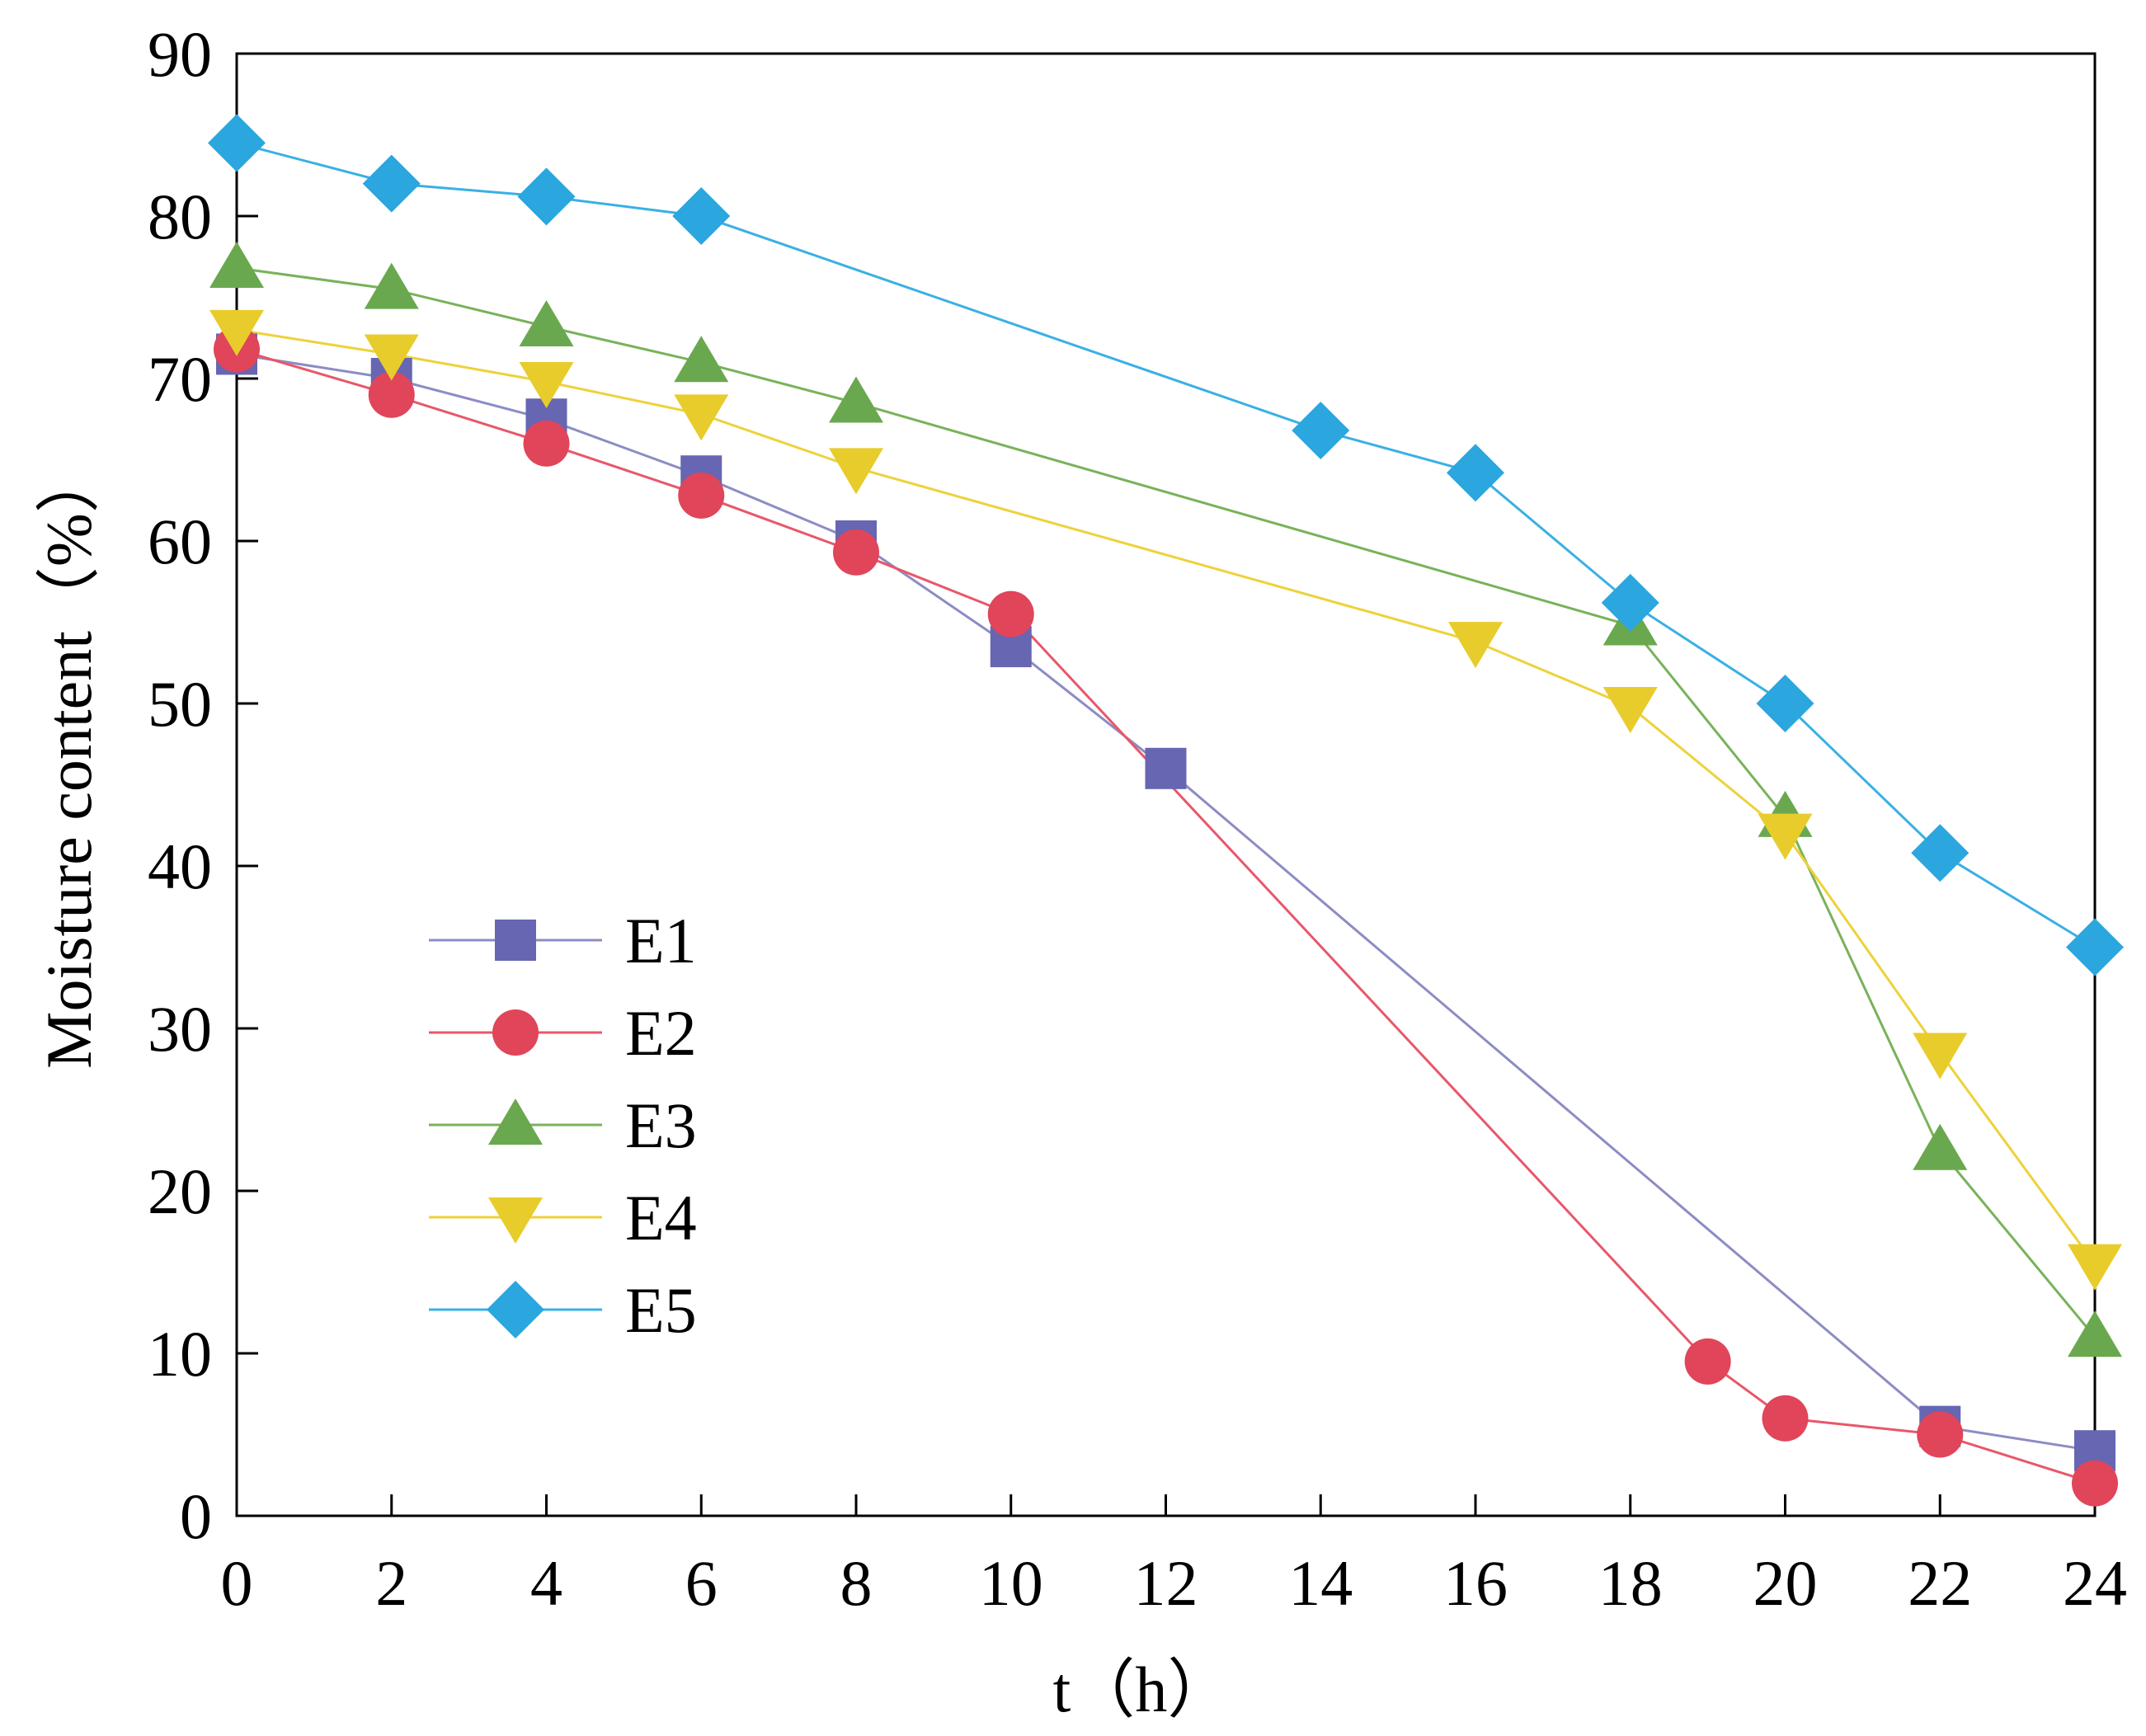  Describe the element at coordinates (180, 704) in the screenshot. I see `y-tick-label: 50` at that location.